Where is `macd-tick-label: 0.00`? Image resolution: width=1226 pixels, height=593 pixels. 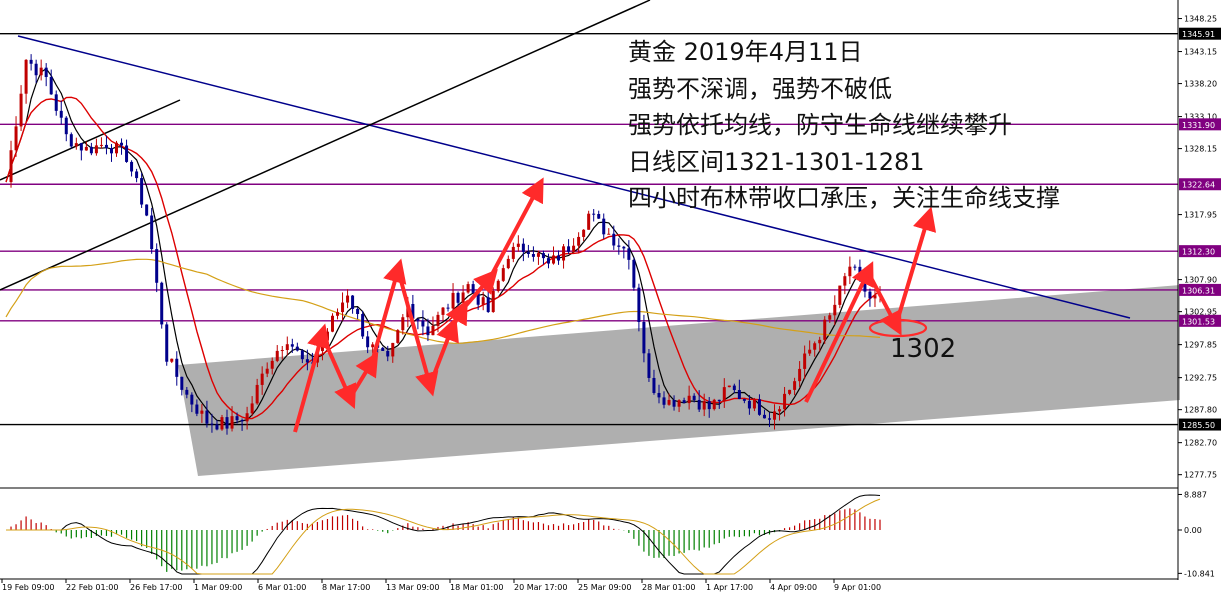 macd-tick-label: 0.00 is located at coordinates (1193, 530).